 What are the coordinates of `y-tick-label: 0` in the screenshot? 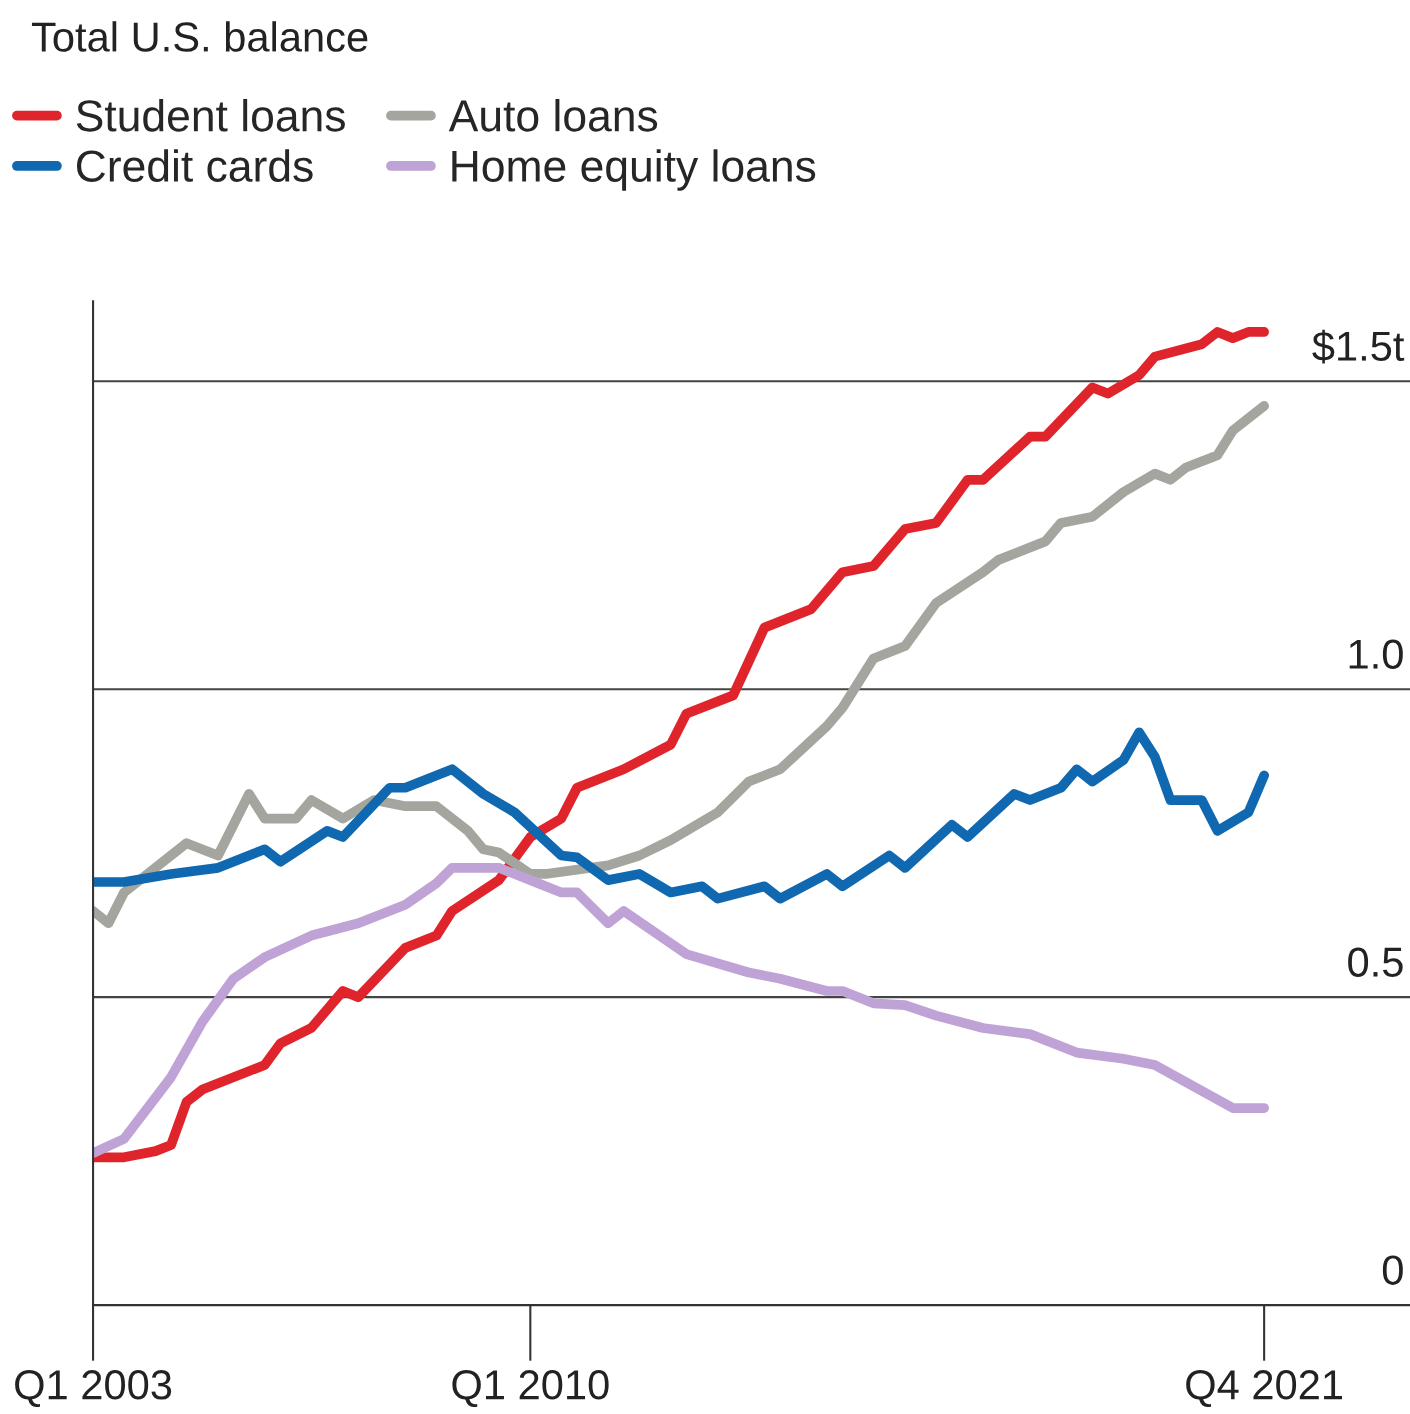 It's located at (1392, 1270).